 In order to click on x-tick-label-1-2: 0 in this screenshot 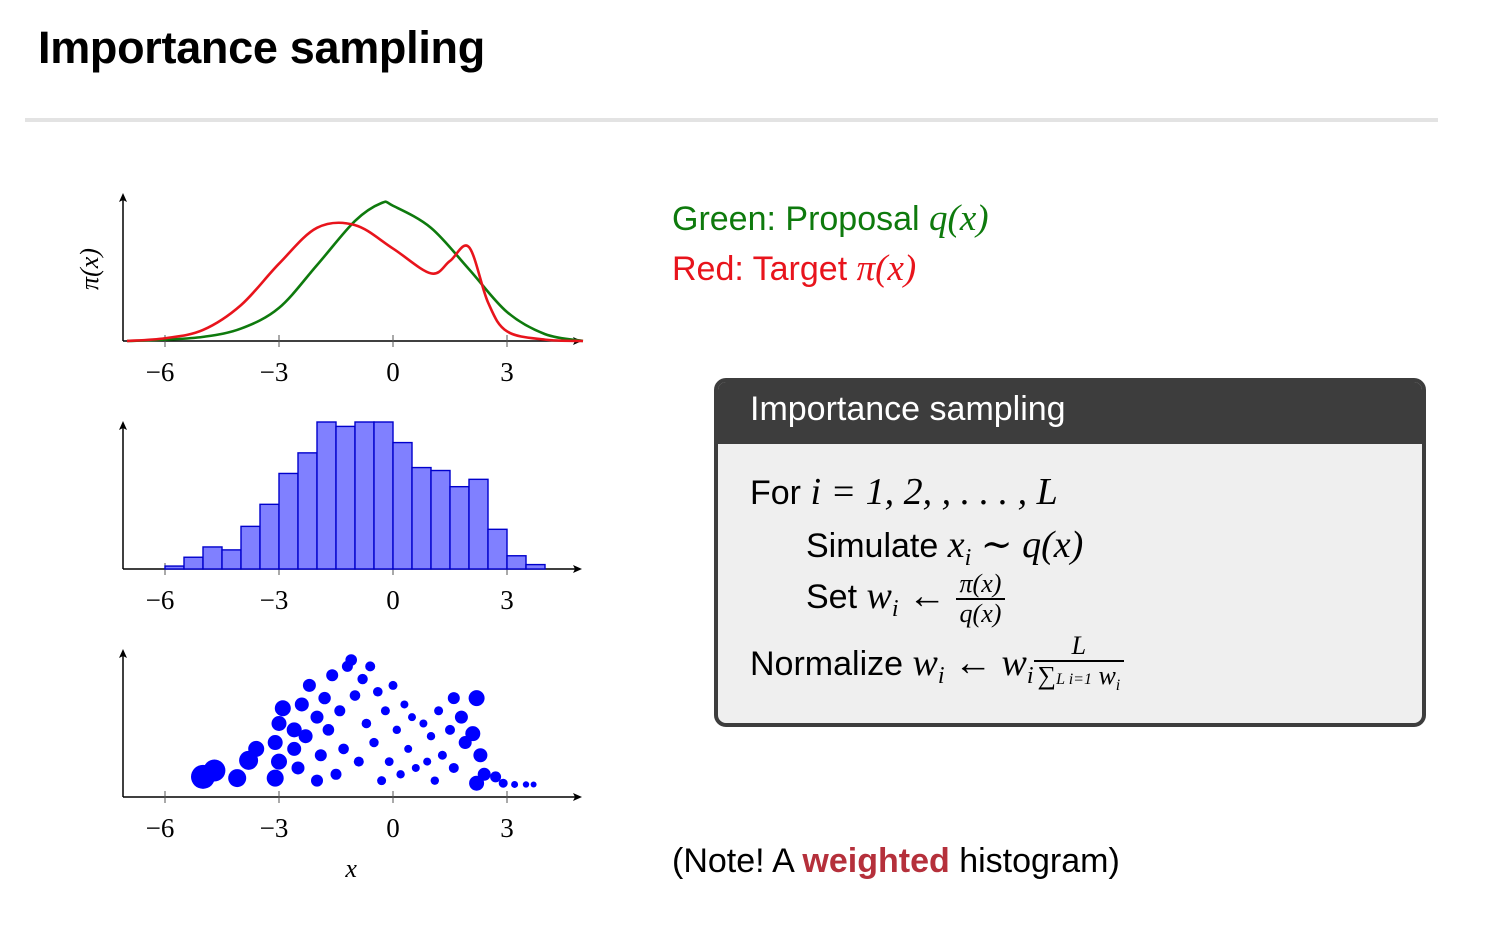, I will do `click(393, 372)`.